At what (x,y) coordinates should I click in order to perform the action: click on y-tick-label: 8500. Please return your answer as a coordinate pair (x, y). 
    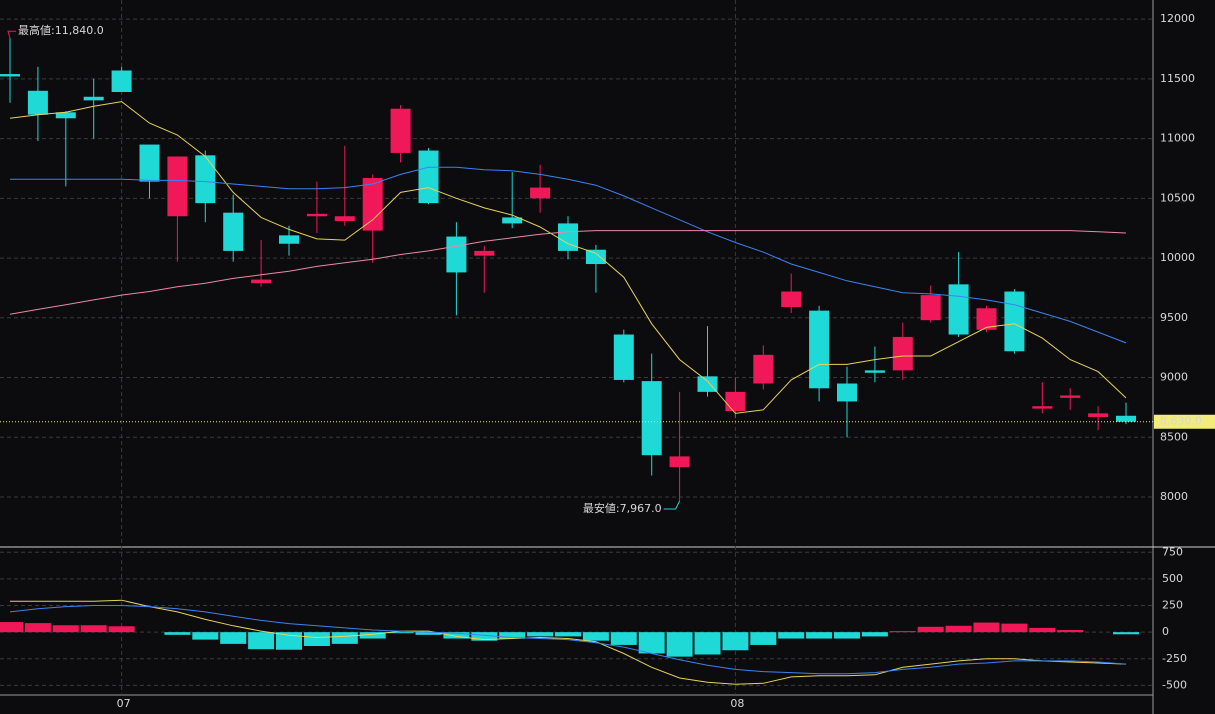
    Looking at the image, I should click on (1174, 436).